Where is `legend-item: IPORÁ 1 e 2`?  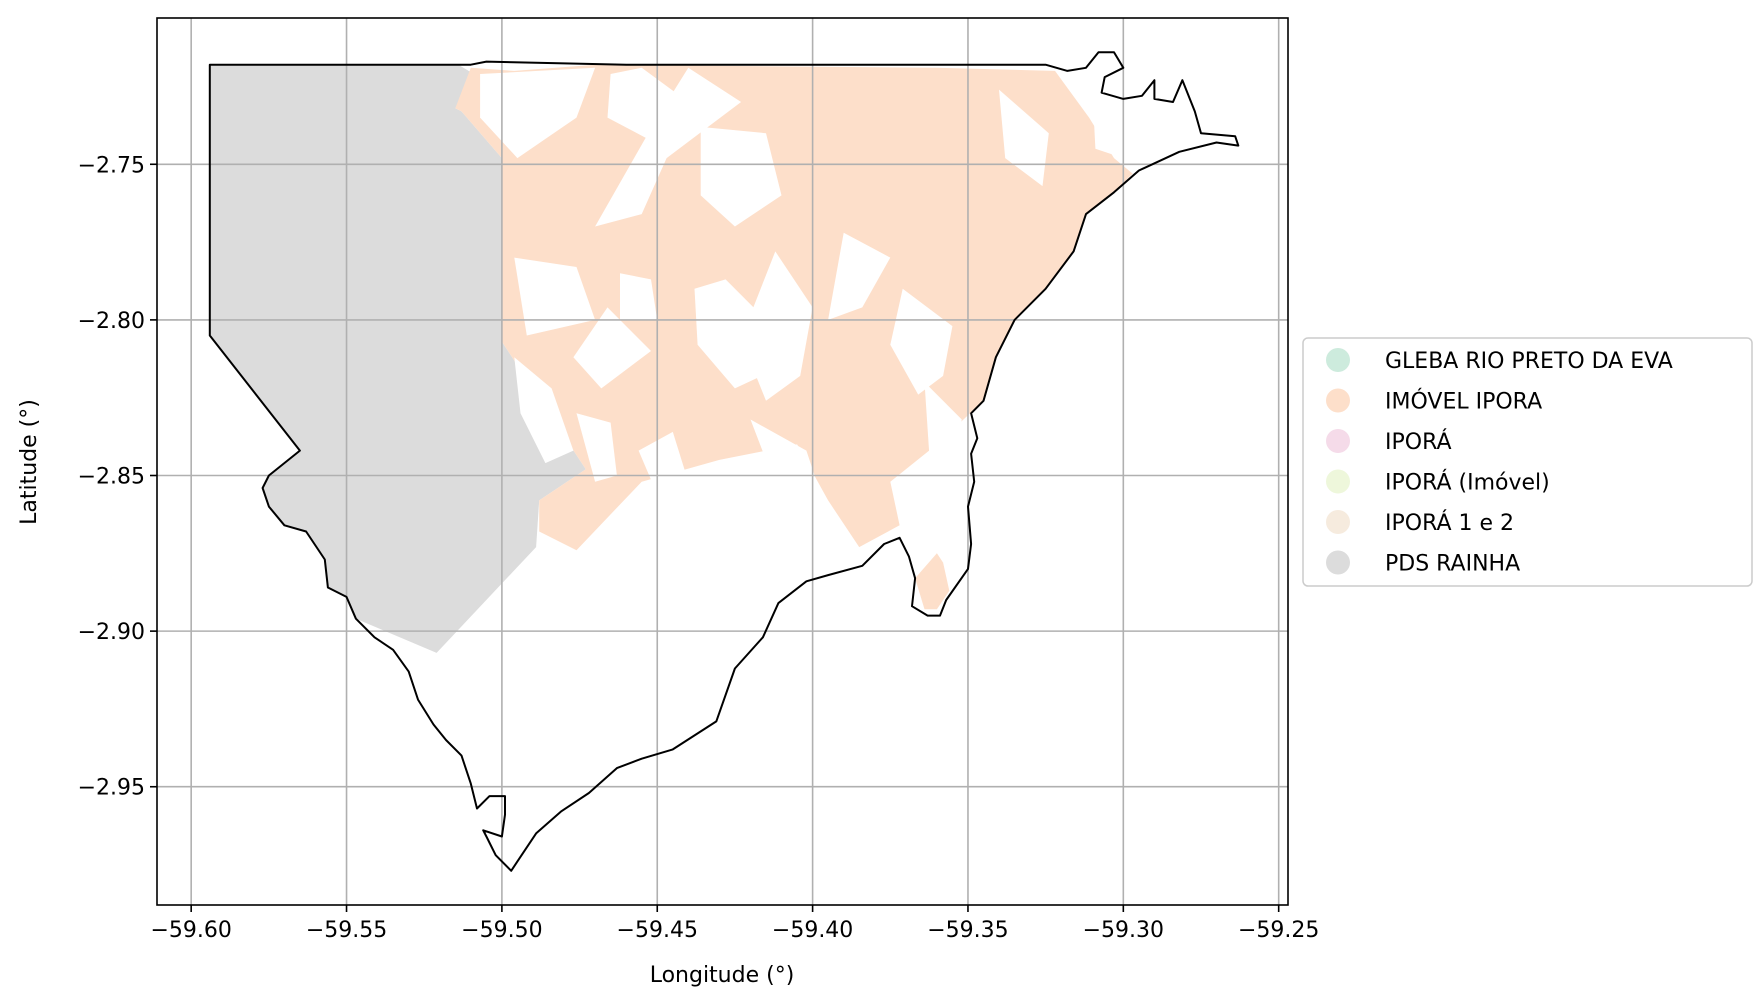 legend-item: IPORÁ 1 e 2 is located at coordinates (1420, 523).